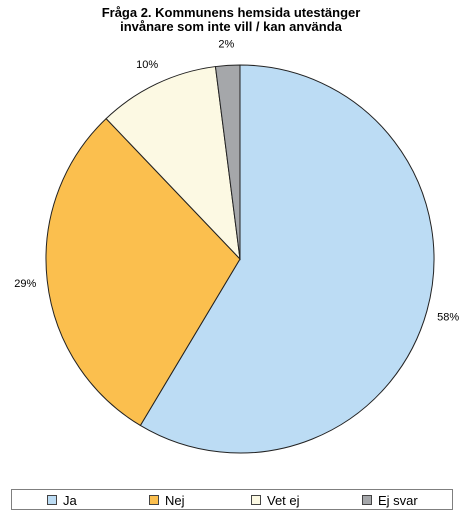 The image size is (462, 512). What do you see at coordinates (232, 499) in the screenshot?
I see `legend: Ja Nej Vet ej Ej svar` at bounding box center [232, 499].